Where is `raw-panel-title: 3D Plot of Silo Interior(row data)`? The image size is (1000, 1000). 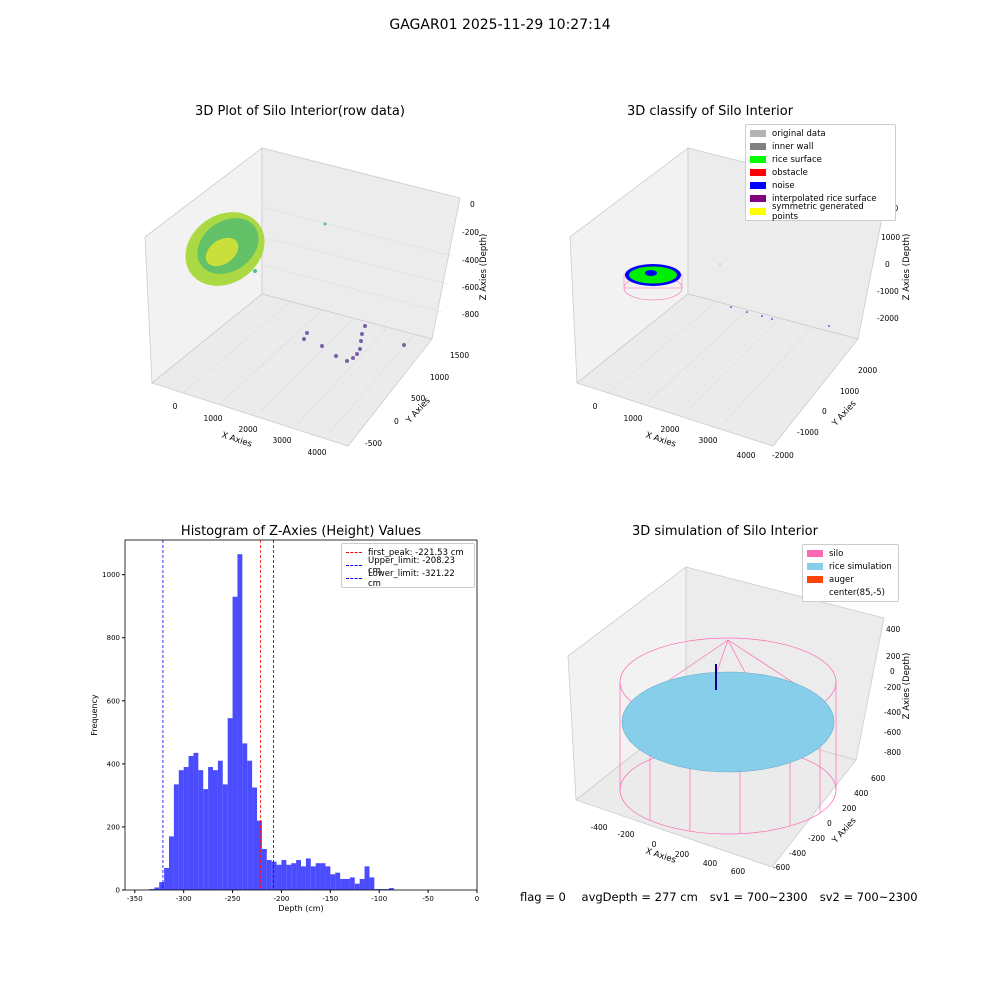 raw-panel-title: 3D Plot of Silo Interior(row data) is located at coordinates (300, 111).